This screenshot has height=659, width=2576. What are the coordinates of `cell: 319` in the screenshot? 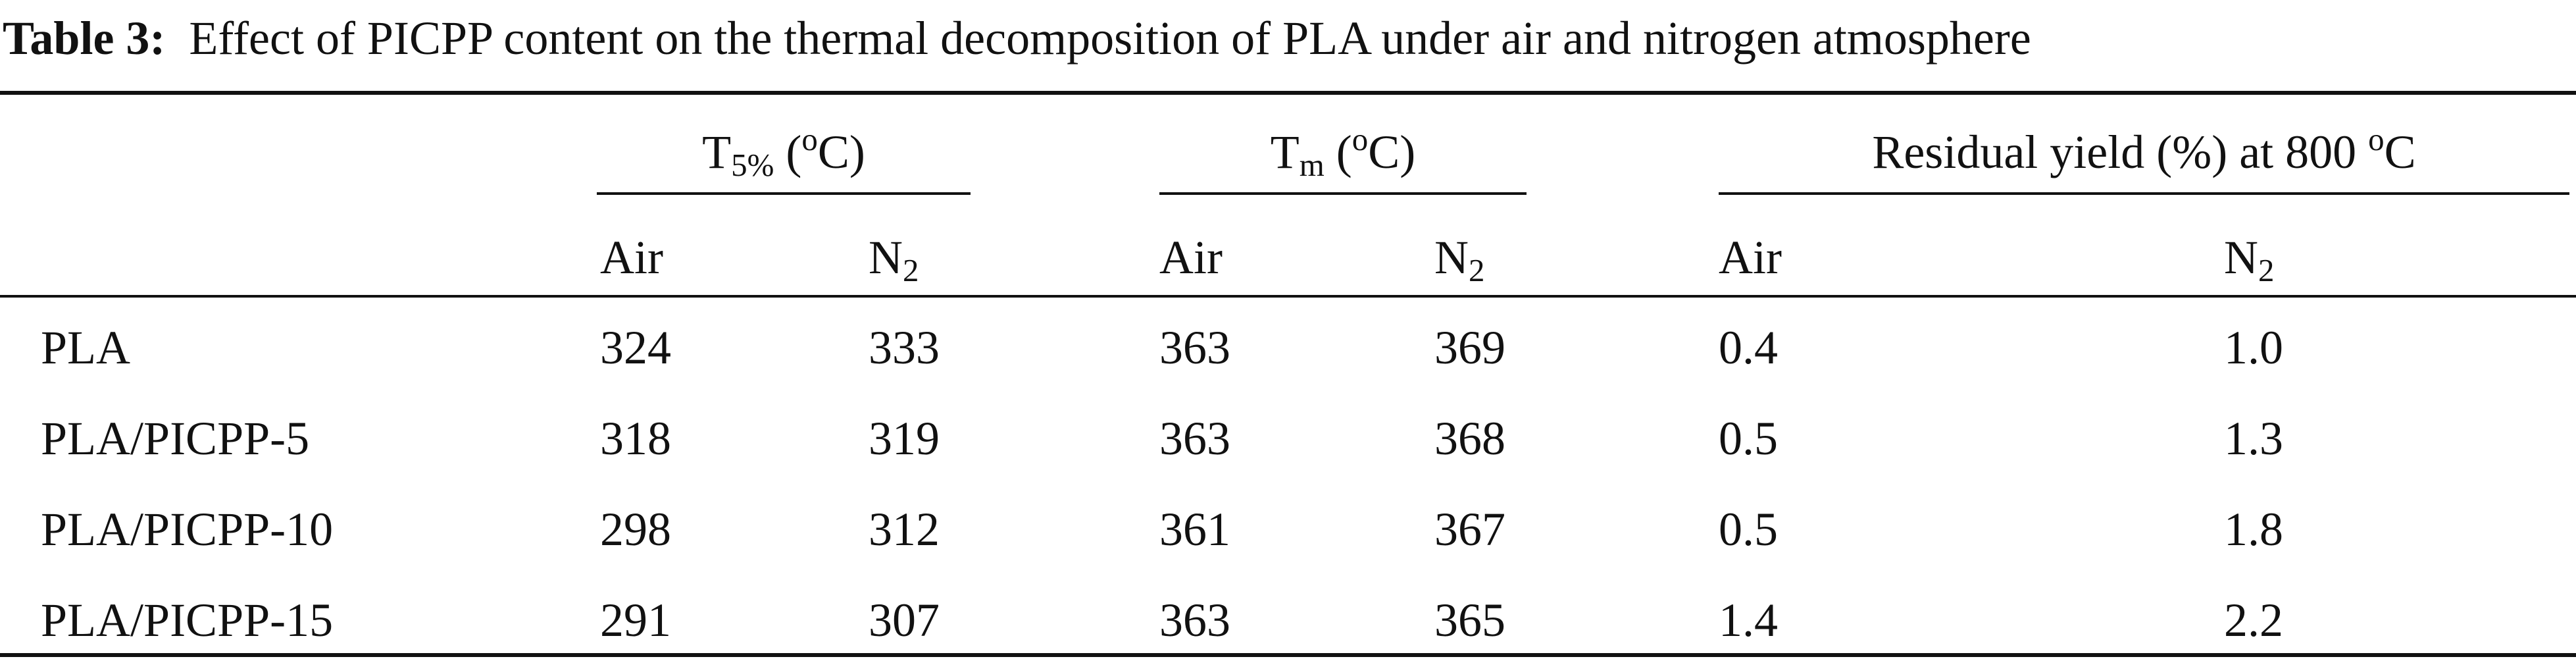 It's located at (905, 438).